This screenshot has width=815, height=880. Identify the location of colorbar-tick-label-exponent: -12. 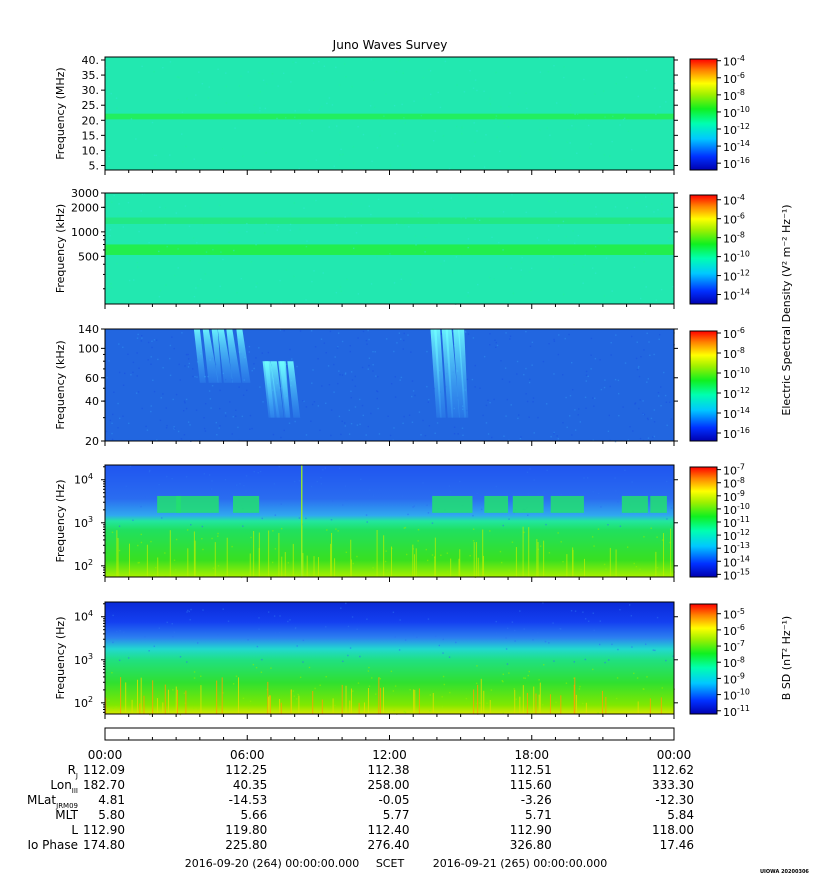
(743, 273).